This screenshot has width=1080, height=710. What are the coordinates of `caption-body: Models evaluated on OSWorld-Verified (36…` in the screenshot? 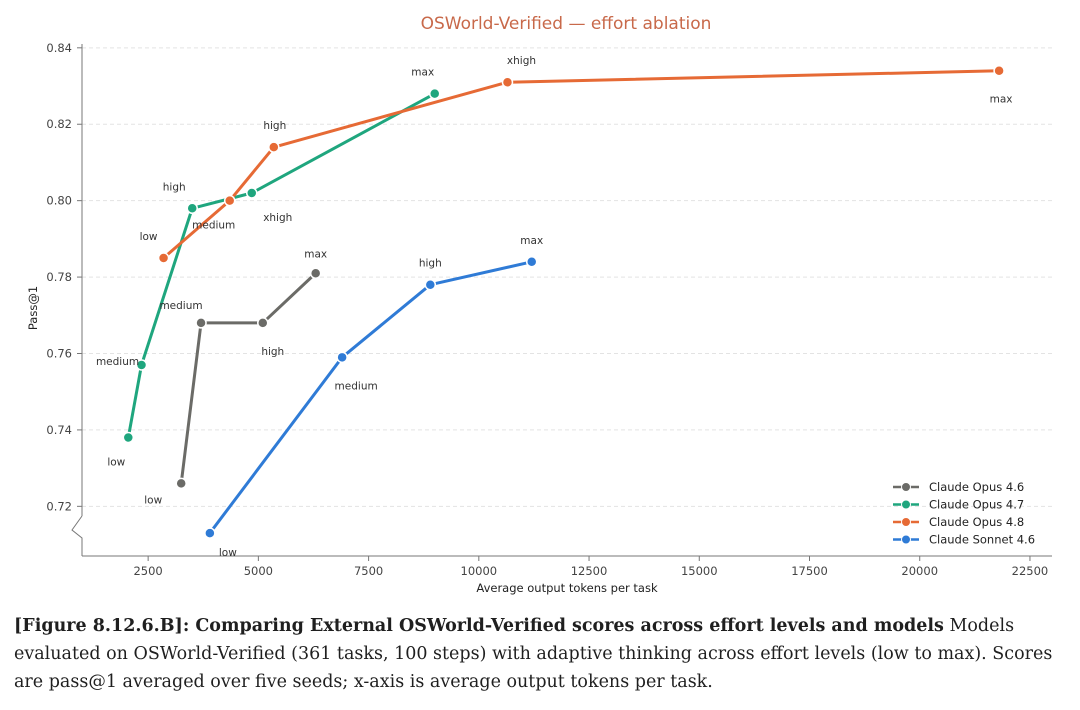 It's located at (533, 654).